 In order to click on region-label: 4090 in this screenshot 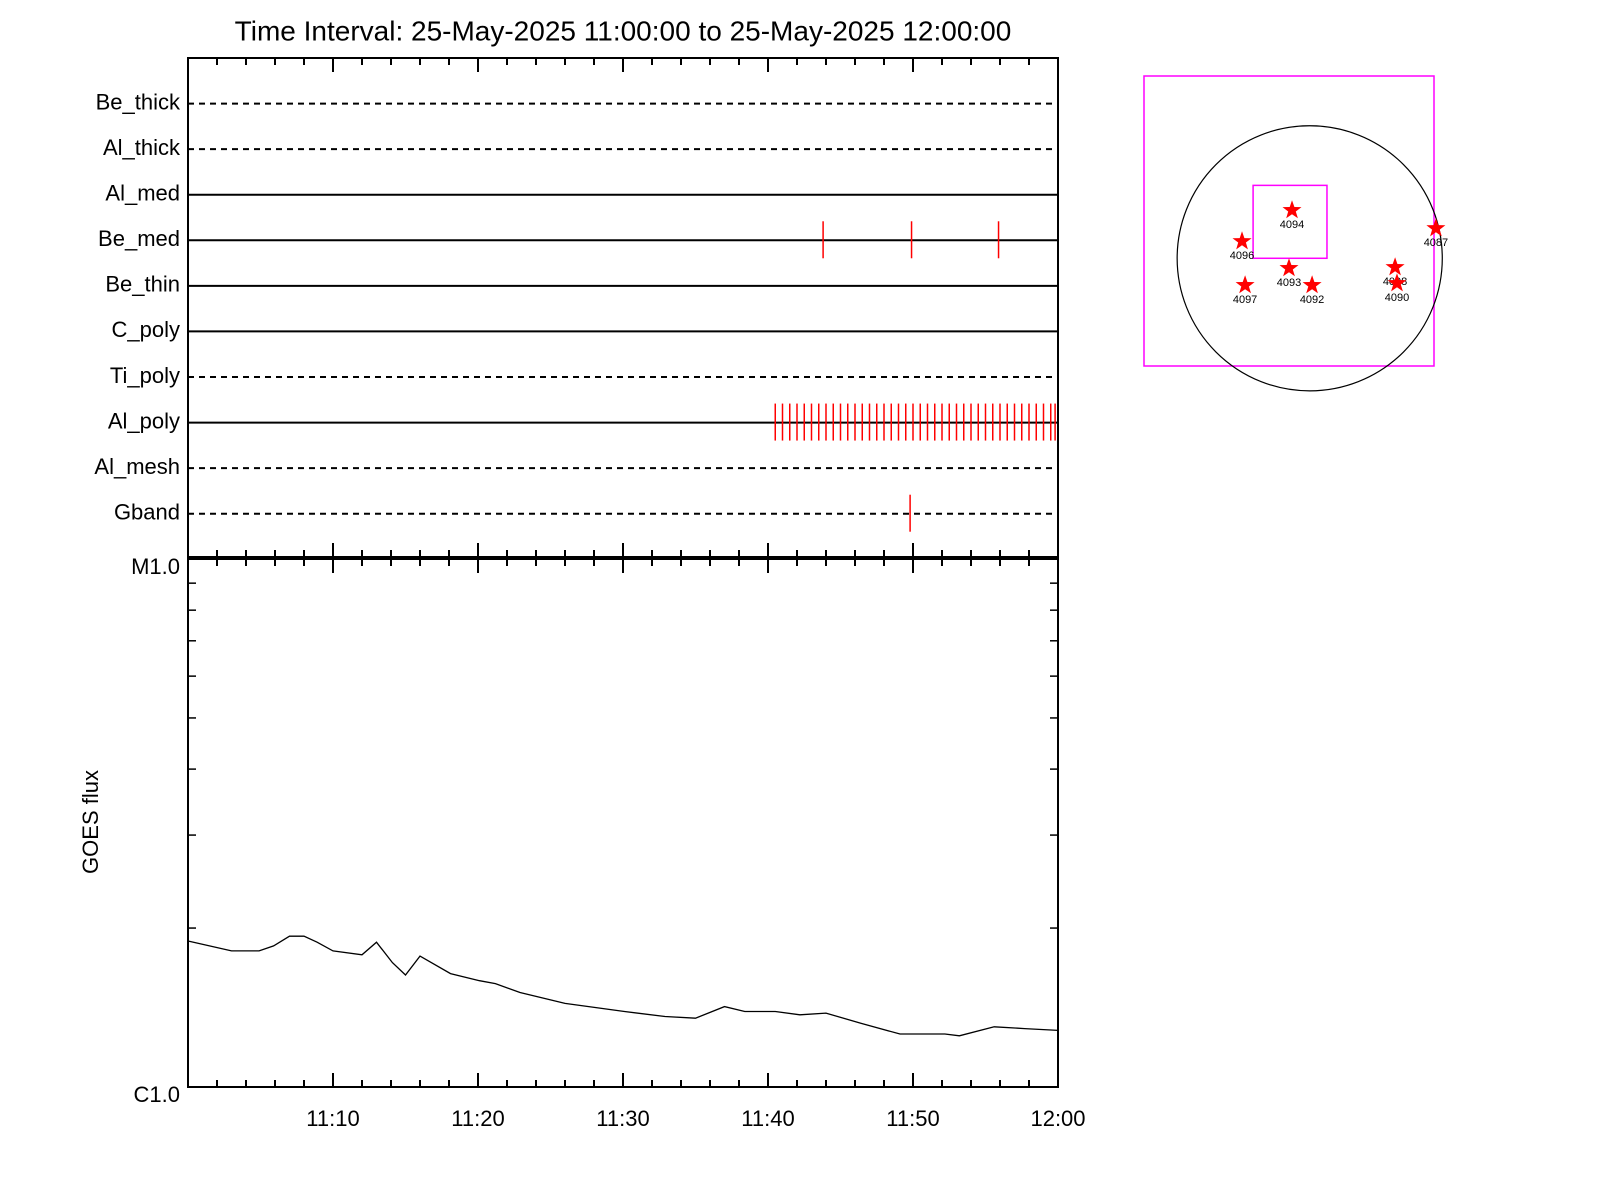, I will do `click(1397, 298)`.